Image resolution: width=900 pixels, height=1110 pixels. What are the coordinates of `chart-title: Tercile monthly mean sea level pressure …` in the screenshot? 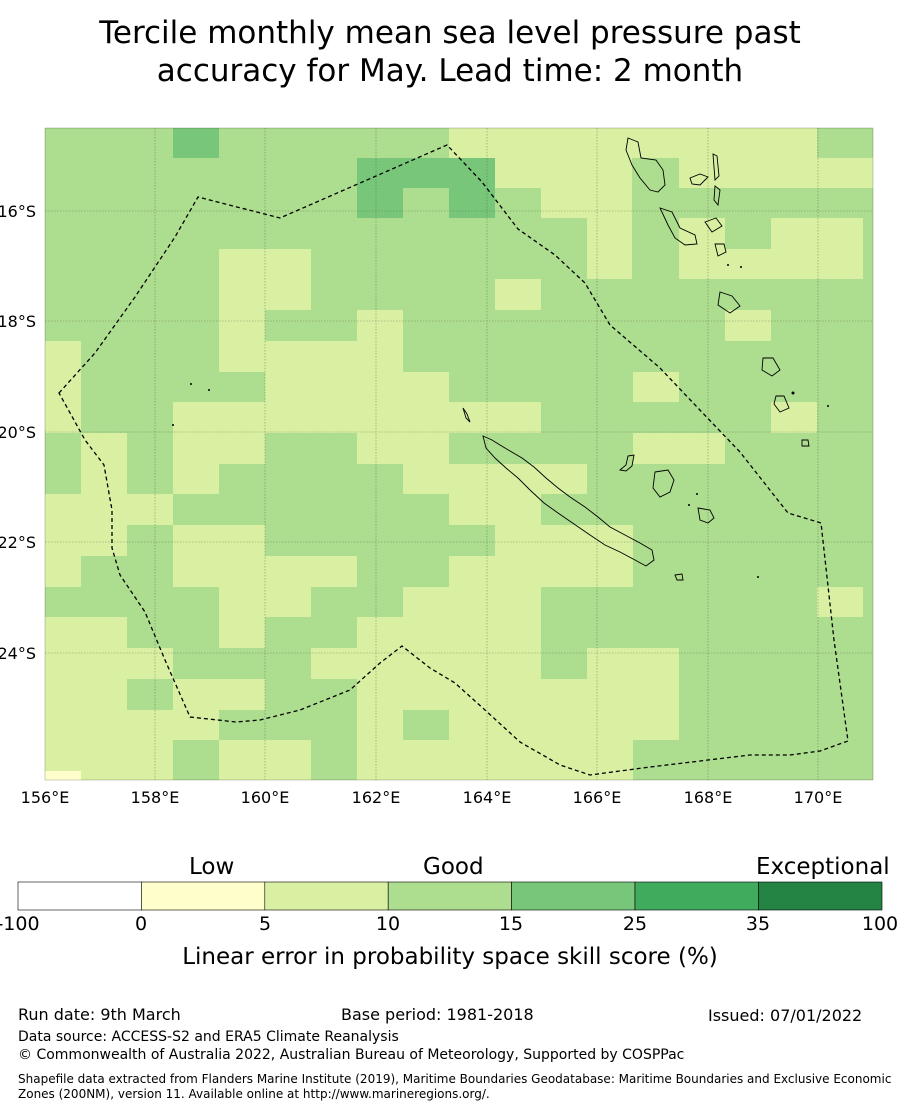 It's located at (450, 52).